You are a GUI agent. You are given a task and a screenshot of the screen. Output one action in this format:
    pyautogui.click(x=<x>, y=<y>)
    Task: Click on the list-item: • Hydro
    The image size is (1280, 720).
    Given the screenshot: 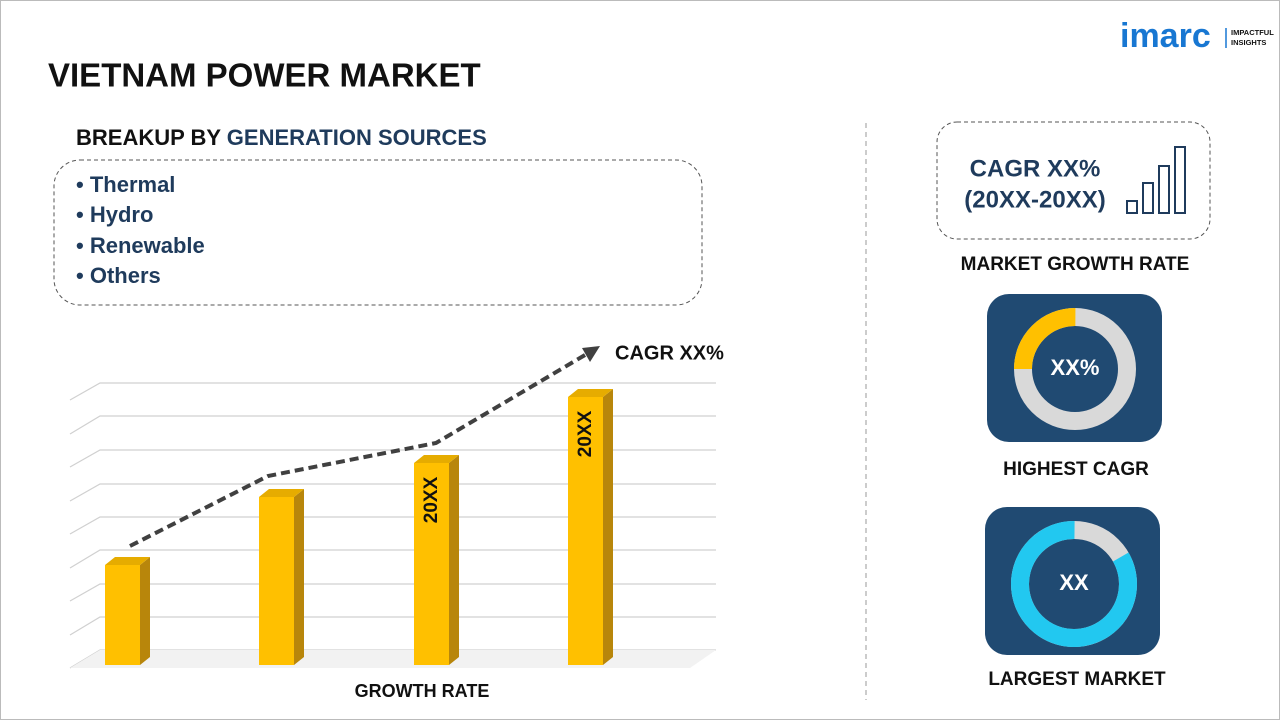 What is the action you would take?
    pyautogui.click(x=114, y=214)
    